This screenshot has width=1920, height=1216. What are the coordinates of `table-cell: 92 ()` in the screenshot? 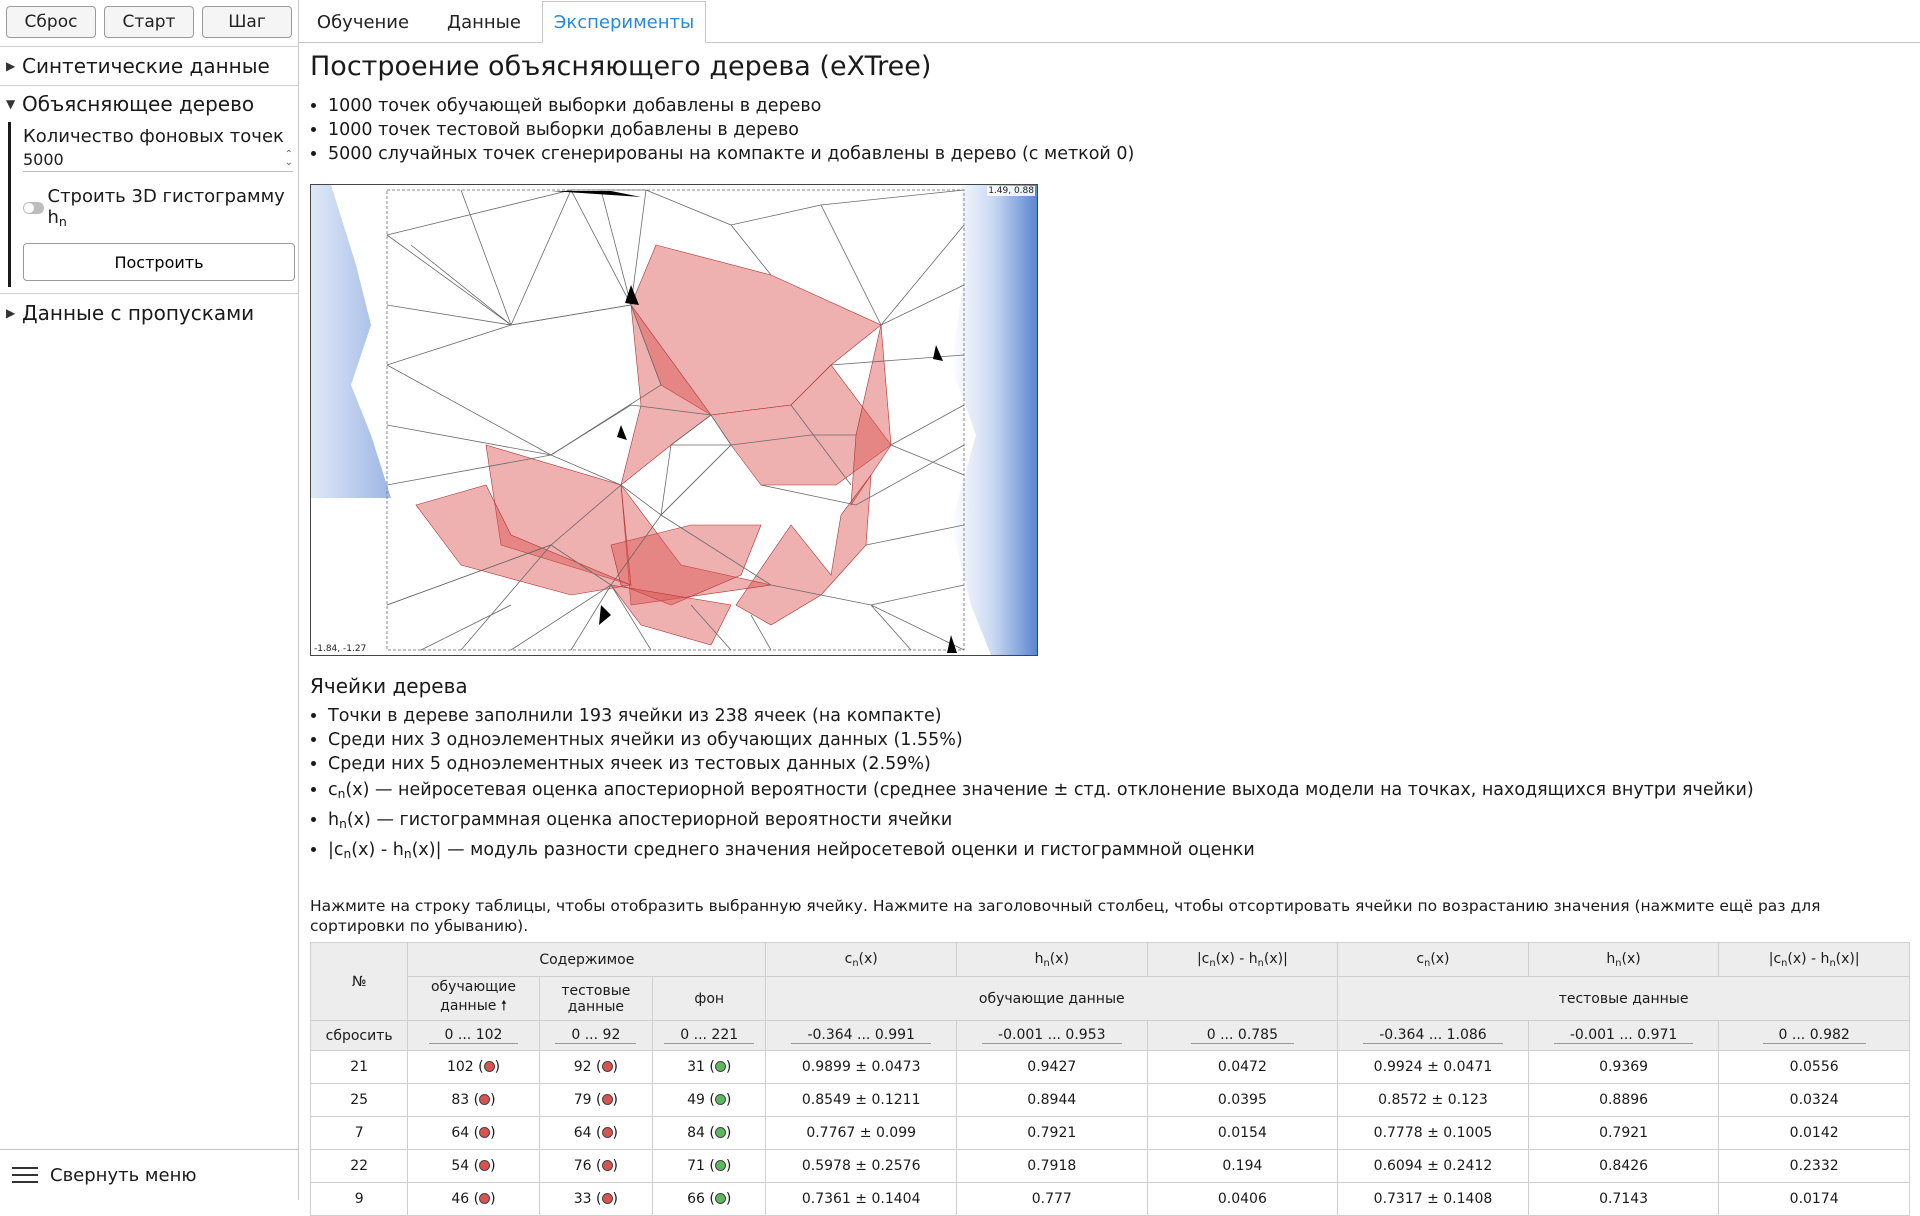 It's located at (596, 1067).